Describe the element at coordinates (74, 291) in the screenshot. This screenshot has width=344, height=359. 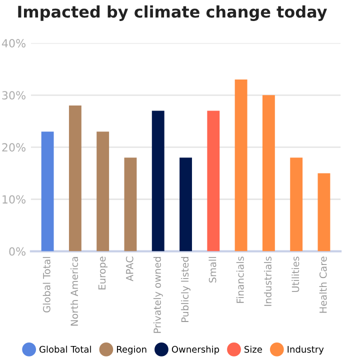
I see `x-tick-label: North America` at that location.